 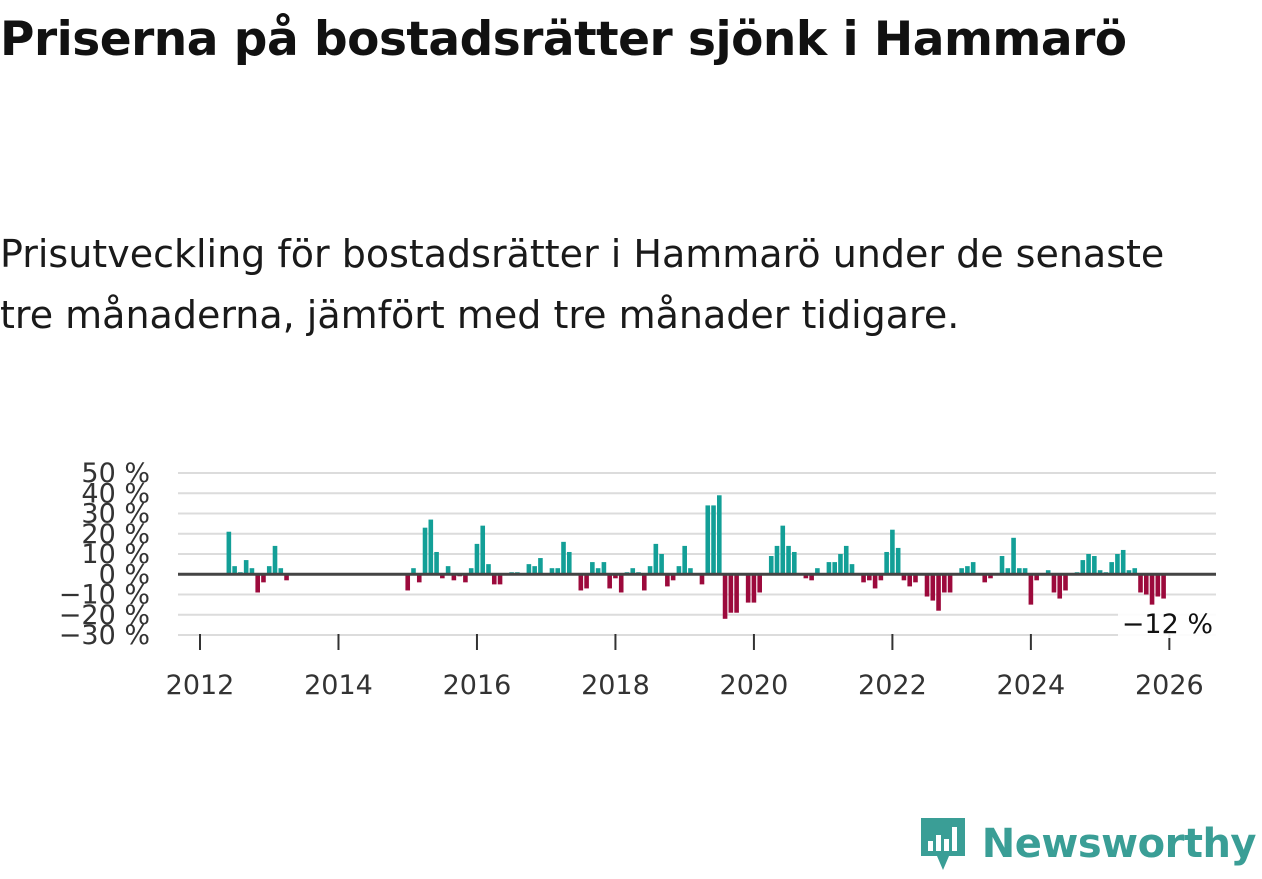 What do you see at coordinates (942, 844) in the screenshot?
I see `newsworthy-logo-icon` at bounding box center [942, 844].